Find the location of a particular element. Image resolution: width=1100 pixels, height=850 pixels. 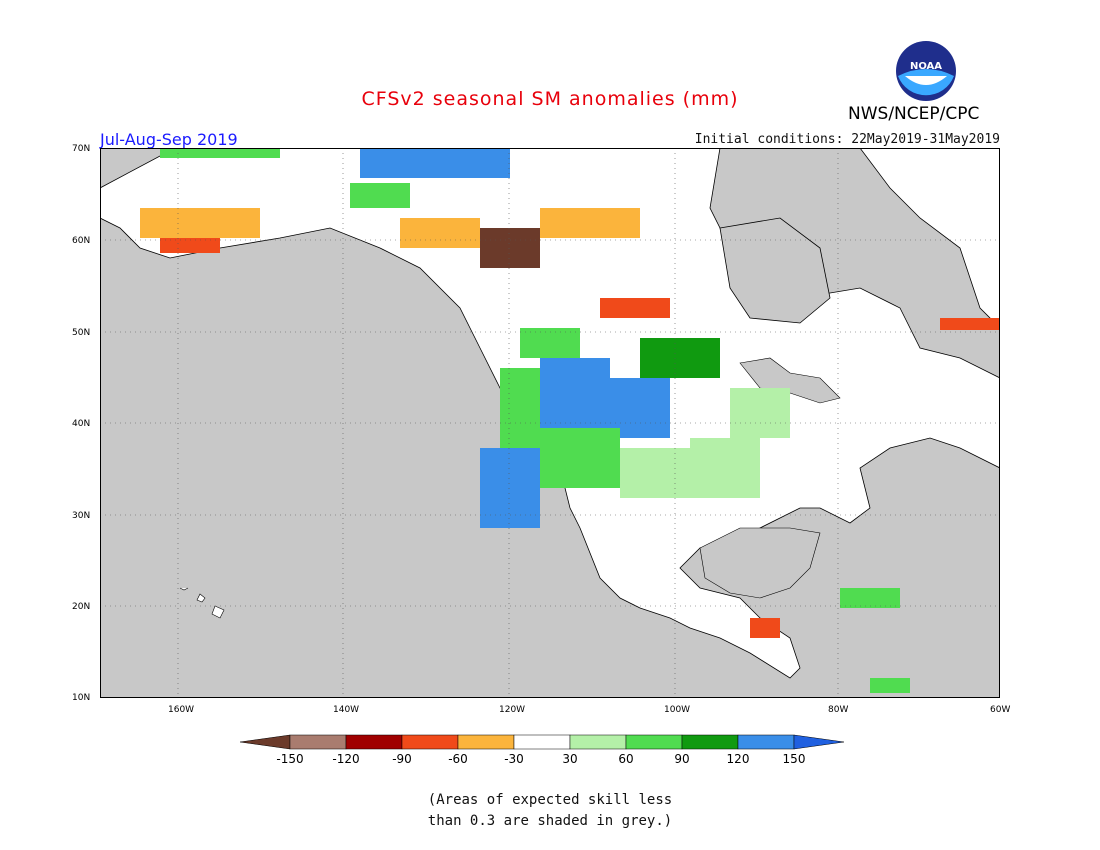

legend-tick-label: 60 is located at coordinates (626, 759).